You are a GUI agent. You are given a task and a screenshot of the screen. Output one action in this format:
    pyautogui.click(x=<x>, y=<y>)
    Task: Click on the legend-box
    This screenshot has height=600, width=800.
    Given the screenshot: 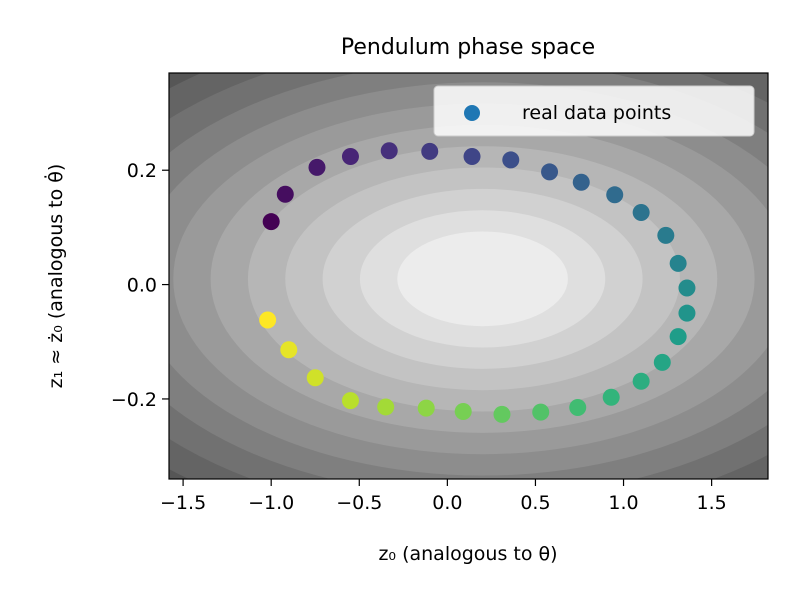 What is the action you would take?
    pyautogui.click(x=594, y=111)
    